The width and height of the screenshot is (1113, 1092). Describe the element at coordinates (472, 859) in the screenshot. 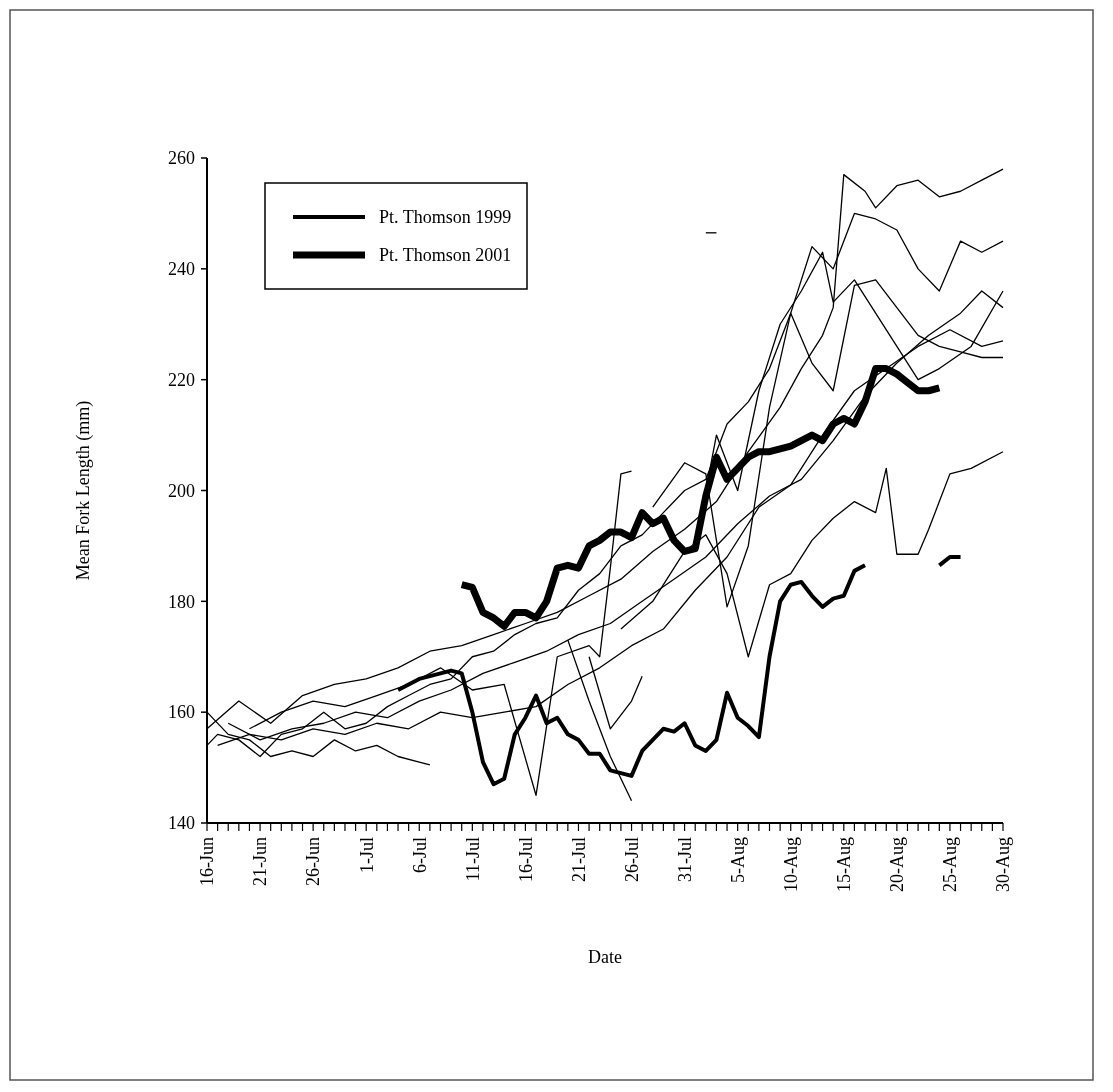

I see `x-tick-label: 11-Jul` at that location.